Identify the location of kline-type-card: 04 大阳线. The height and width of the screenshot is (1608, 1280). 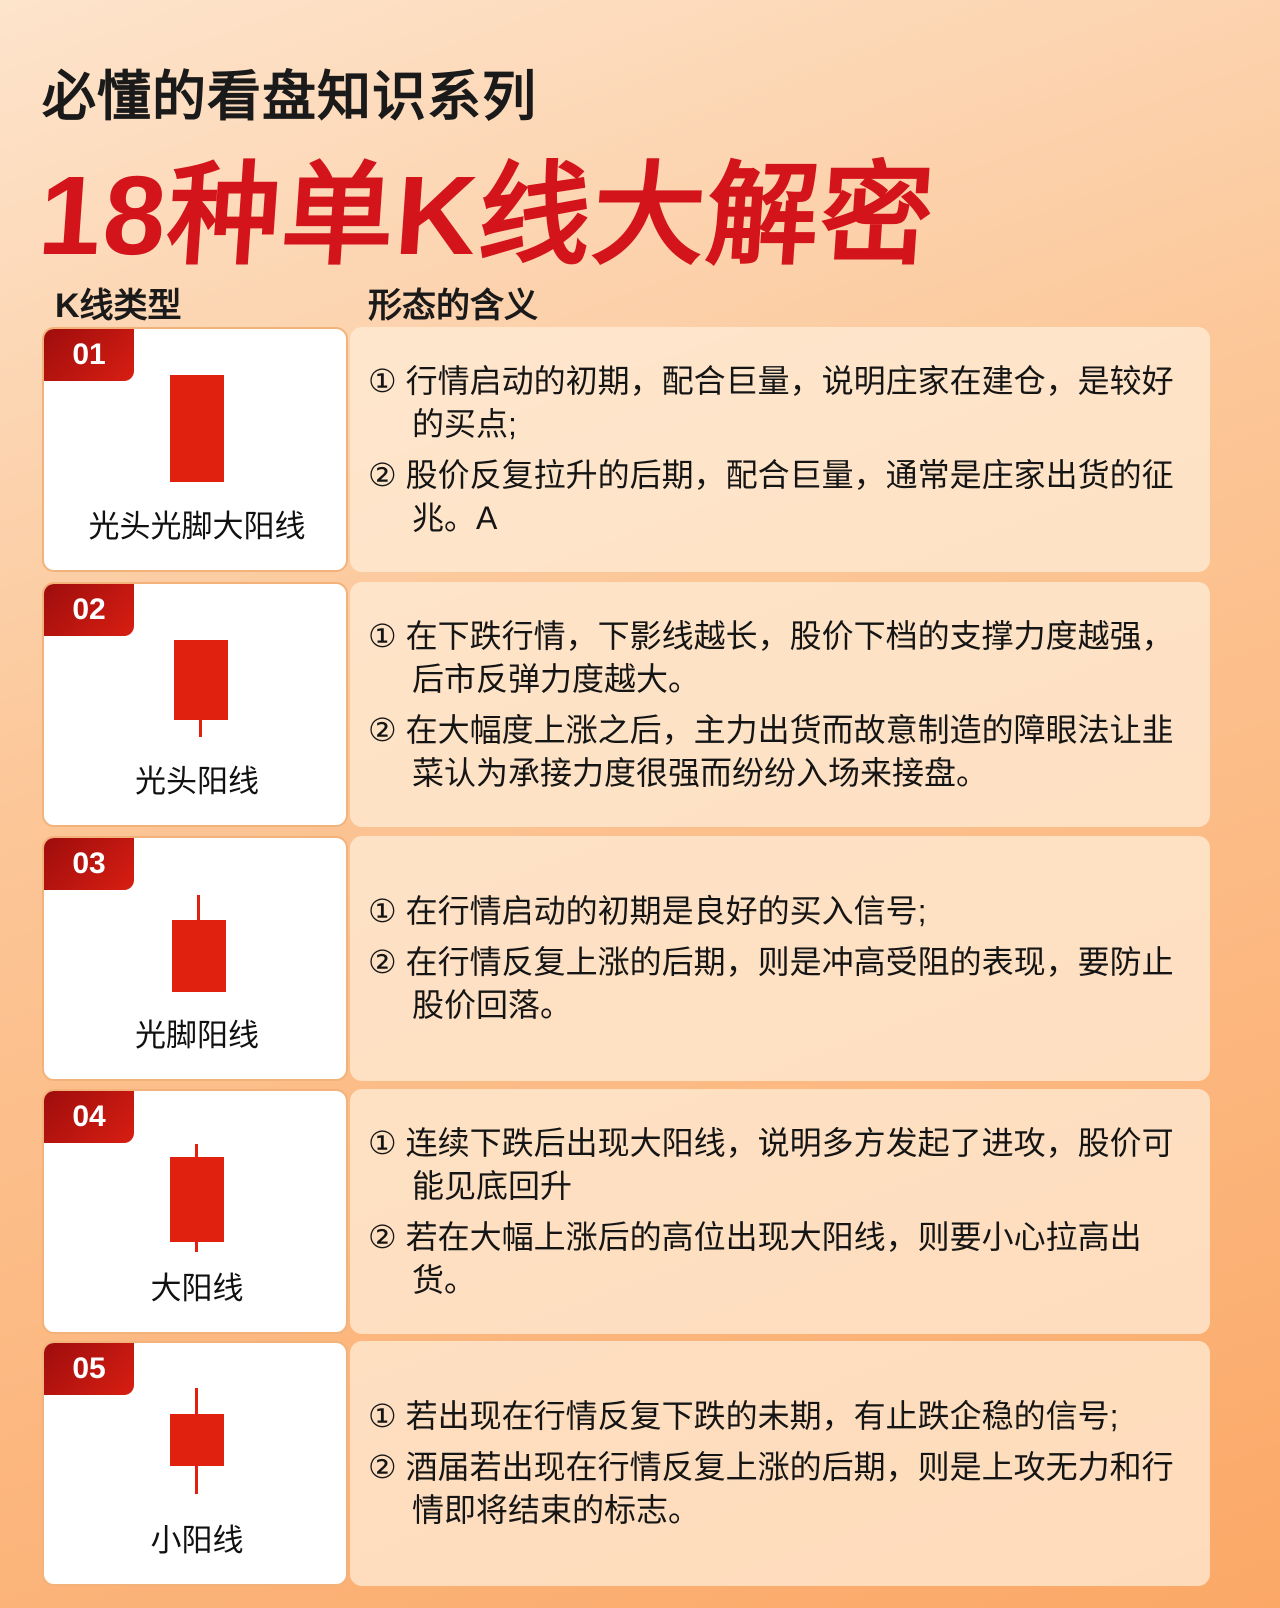
(195, 1211).